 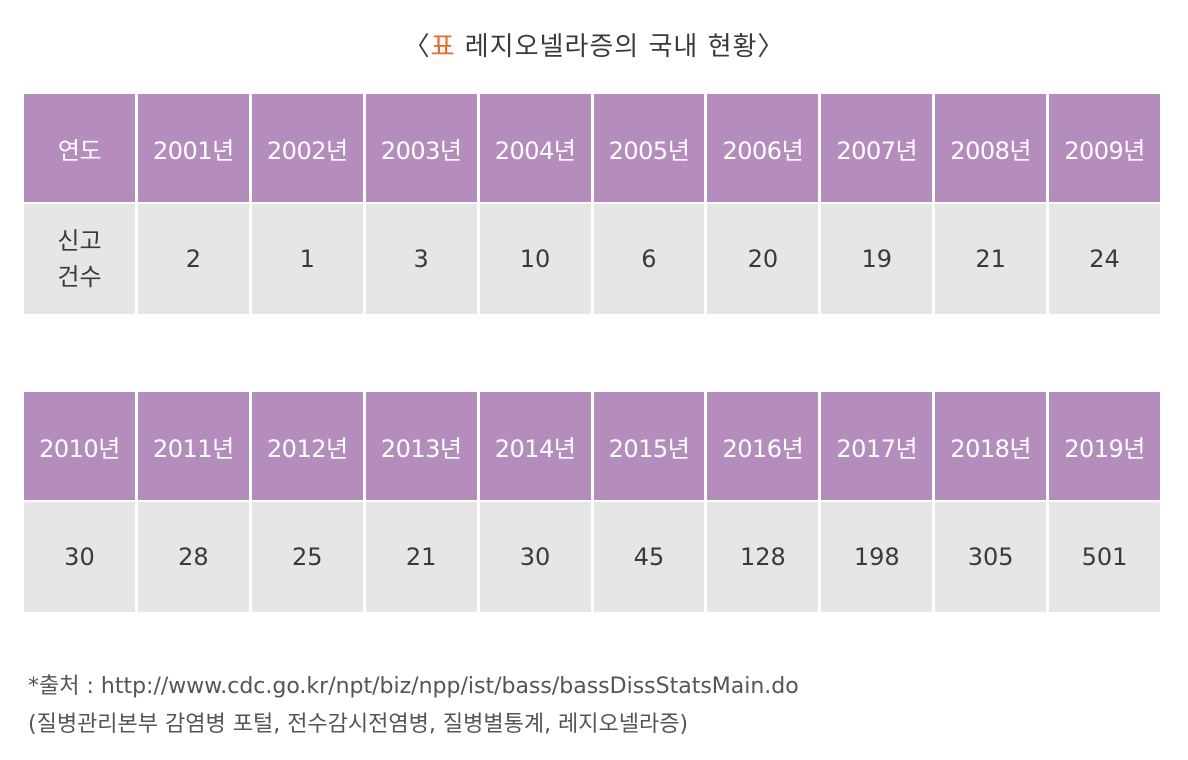 What do you see at coordinates (358, 724) in the screenshot?
I see `source-description-line: (질병관리본부 감염병 포털, 전수감시전염병, 질병별통계, 레지오넬라증)` at bounding box center [358, 724].